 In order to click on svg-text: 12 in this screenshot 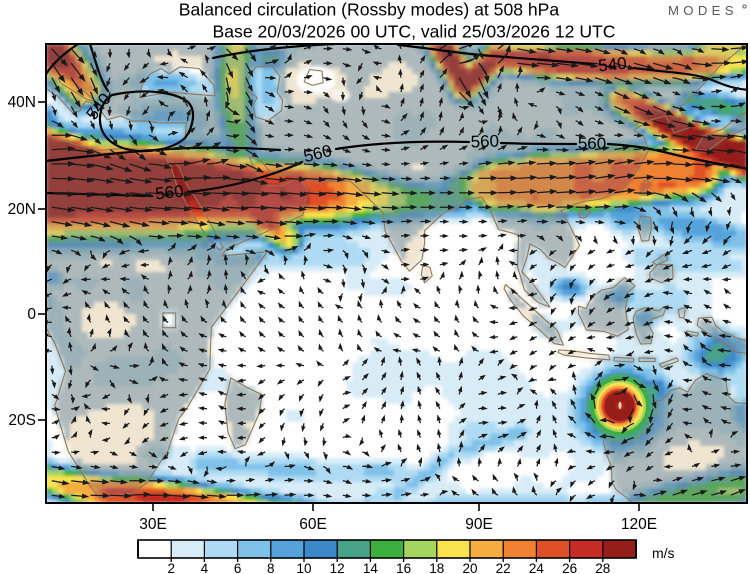, I will do `click(337, 567)`.